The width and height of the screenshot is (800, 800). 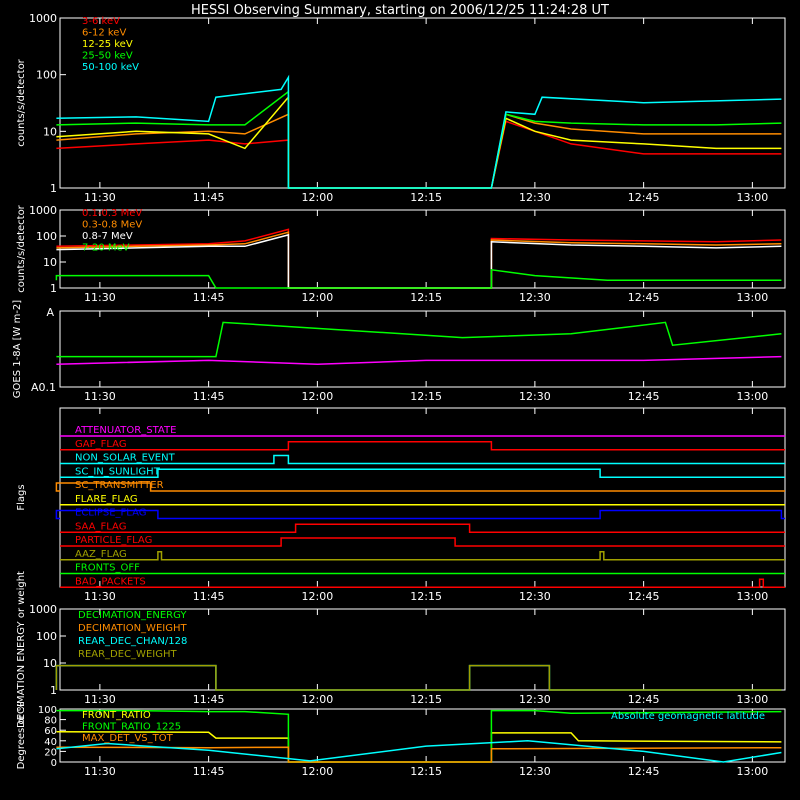 I want to click on y-tick-label: A, so click(x=50, y=312).